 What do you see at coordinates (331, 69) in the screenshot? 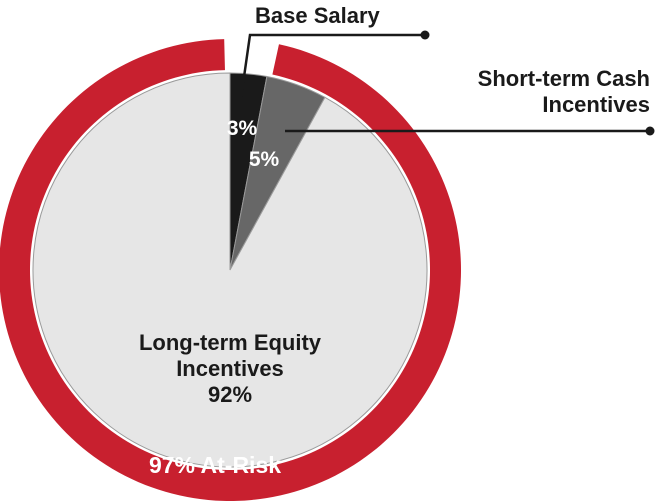
I see `leader-line` at bounding box center [331, 69].